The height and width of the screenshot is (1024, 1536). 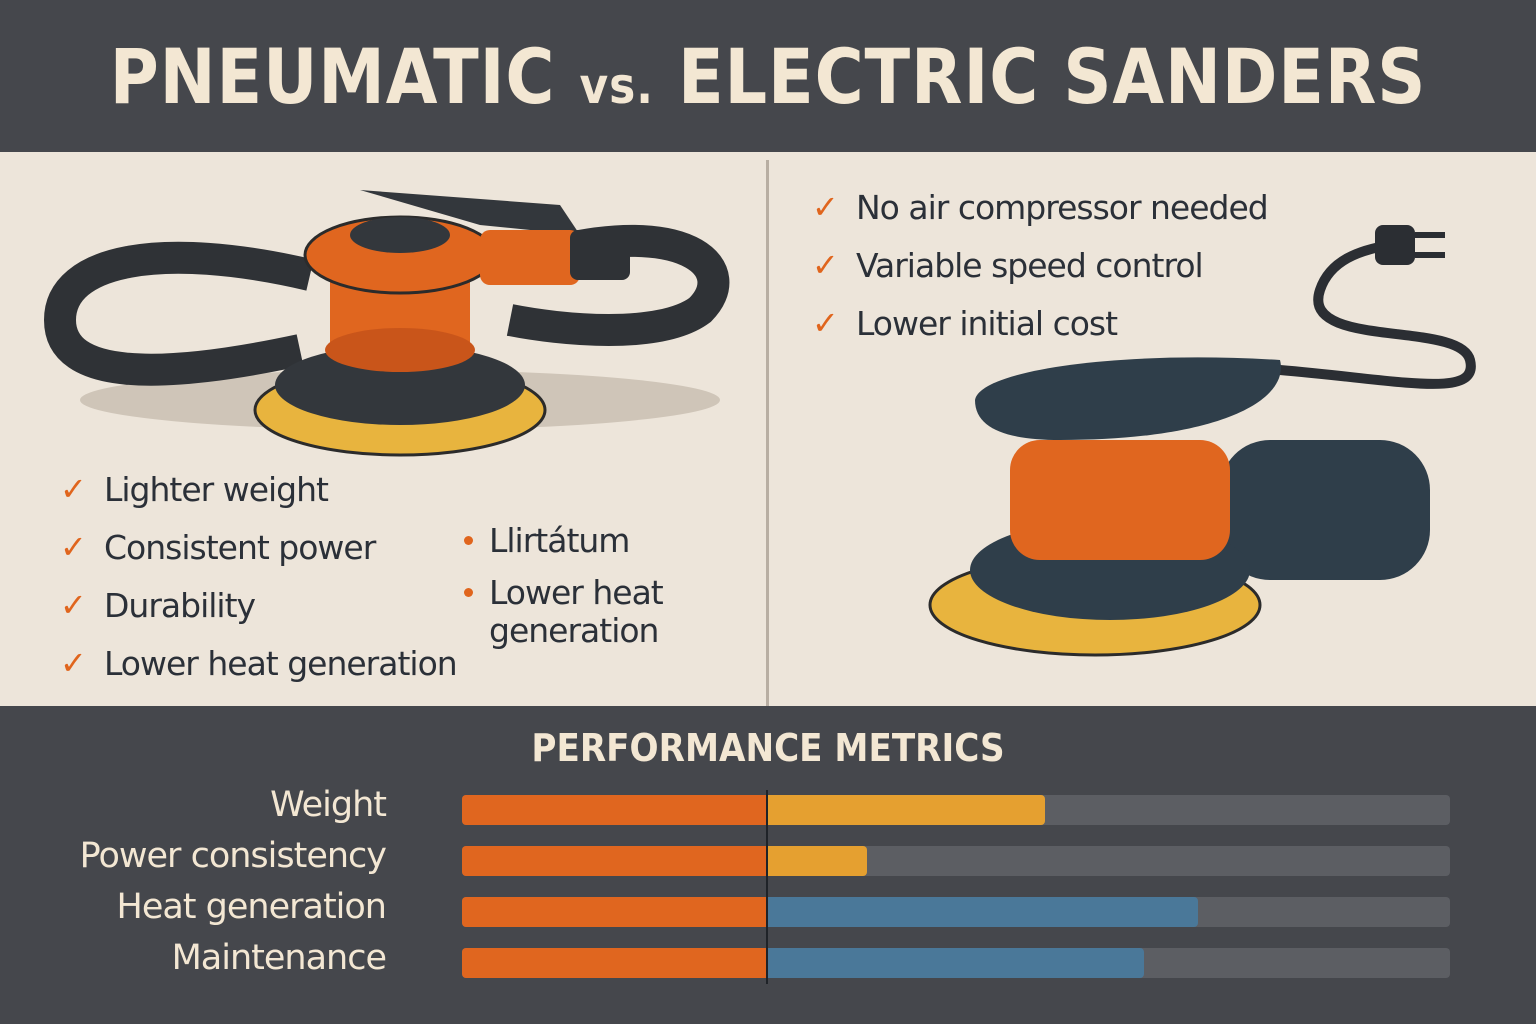 I want to click on list-item: ✓ Lower heat generation, so click(x=259, y=663).